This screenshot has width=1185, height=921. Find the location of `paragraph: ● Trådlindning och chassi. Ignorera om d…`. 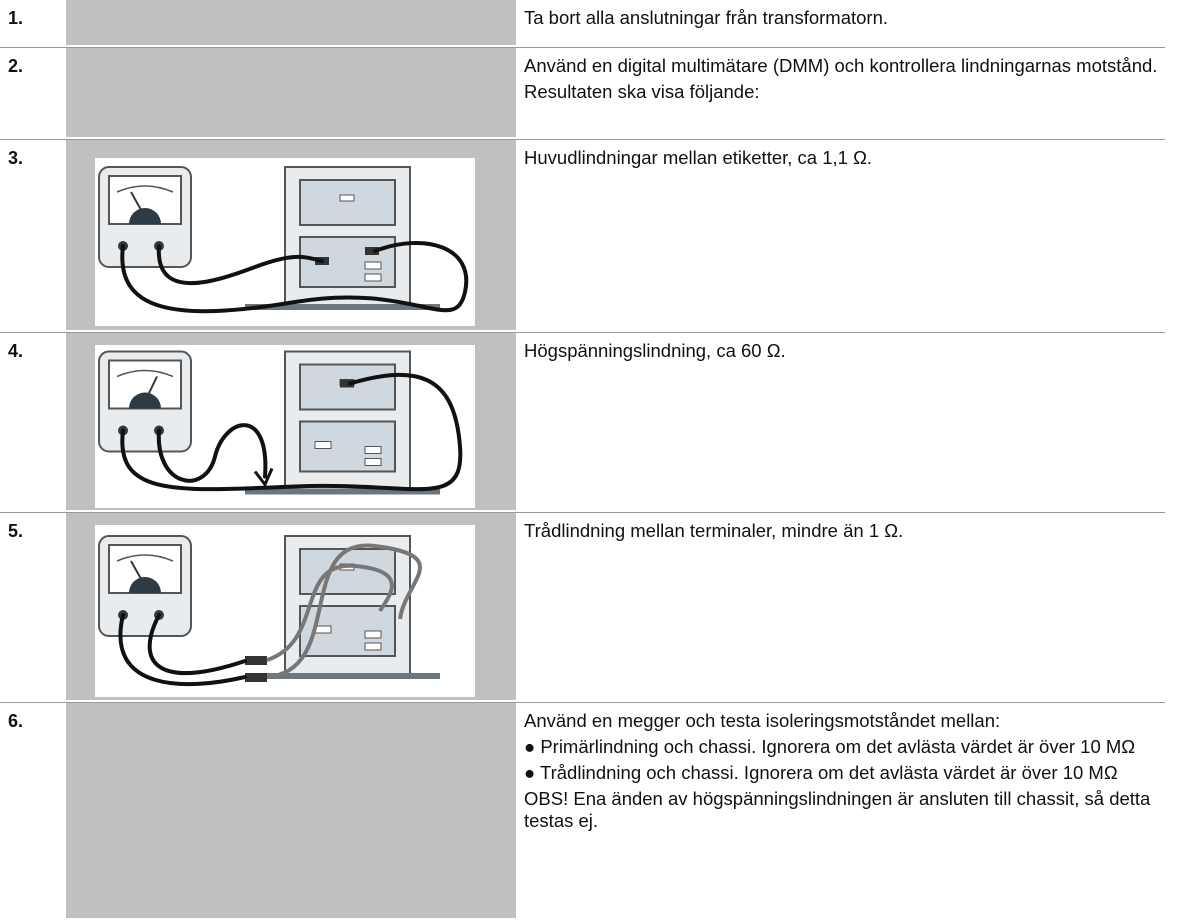

paragraph: ● Trådlindning och chassi. Ignorera om d… is located at coordinates (821, 772).